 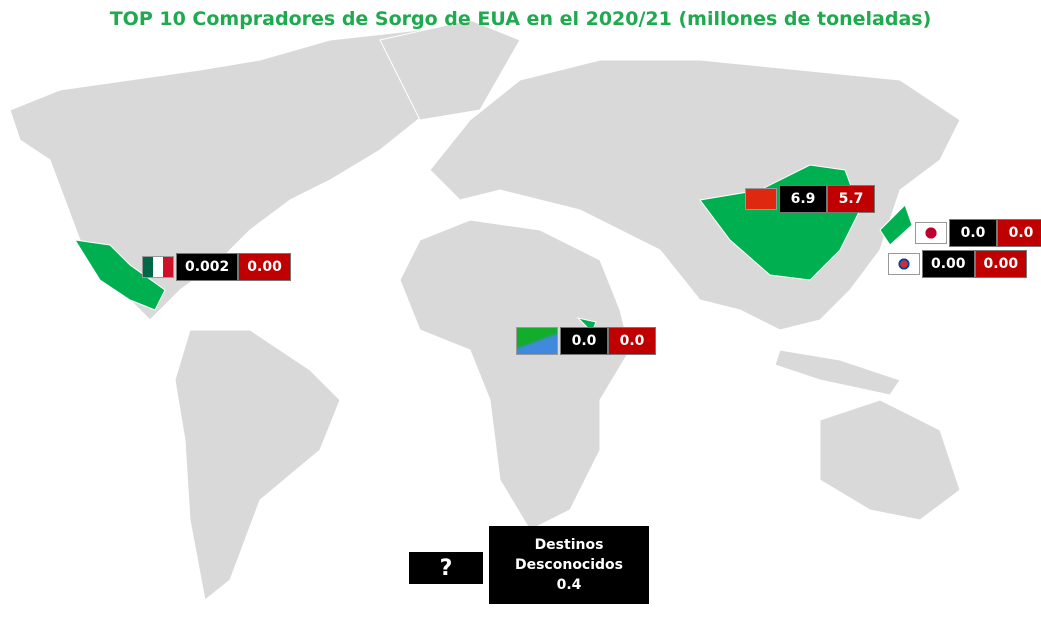 What do you see at coordinates (569, 555) in the screenshot?
I see `unknown-label: Destinos Desconocidos` at bounding box center [569, 555].